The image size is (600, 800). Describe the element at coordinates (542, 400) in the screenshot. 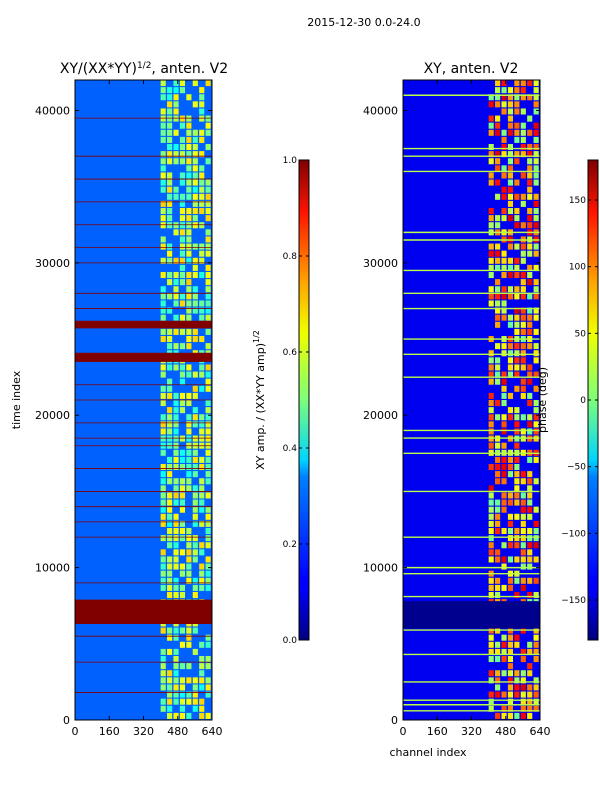

I see `colorbar2-label: phase (deg)` at that location.